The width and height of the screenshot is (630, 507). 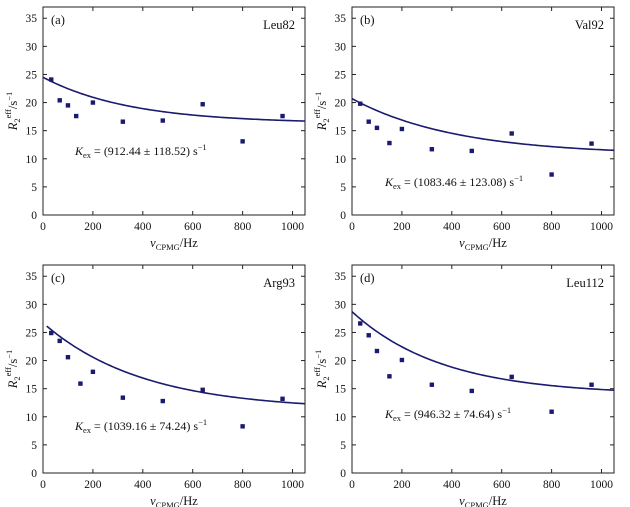 I want to click on residue-title: Leu82, so click(x=279, y=25).